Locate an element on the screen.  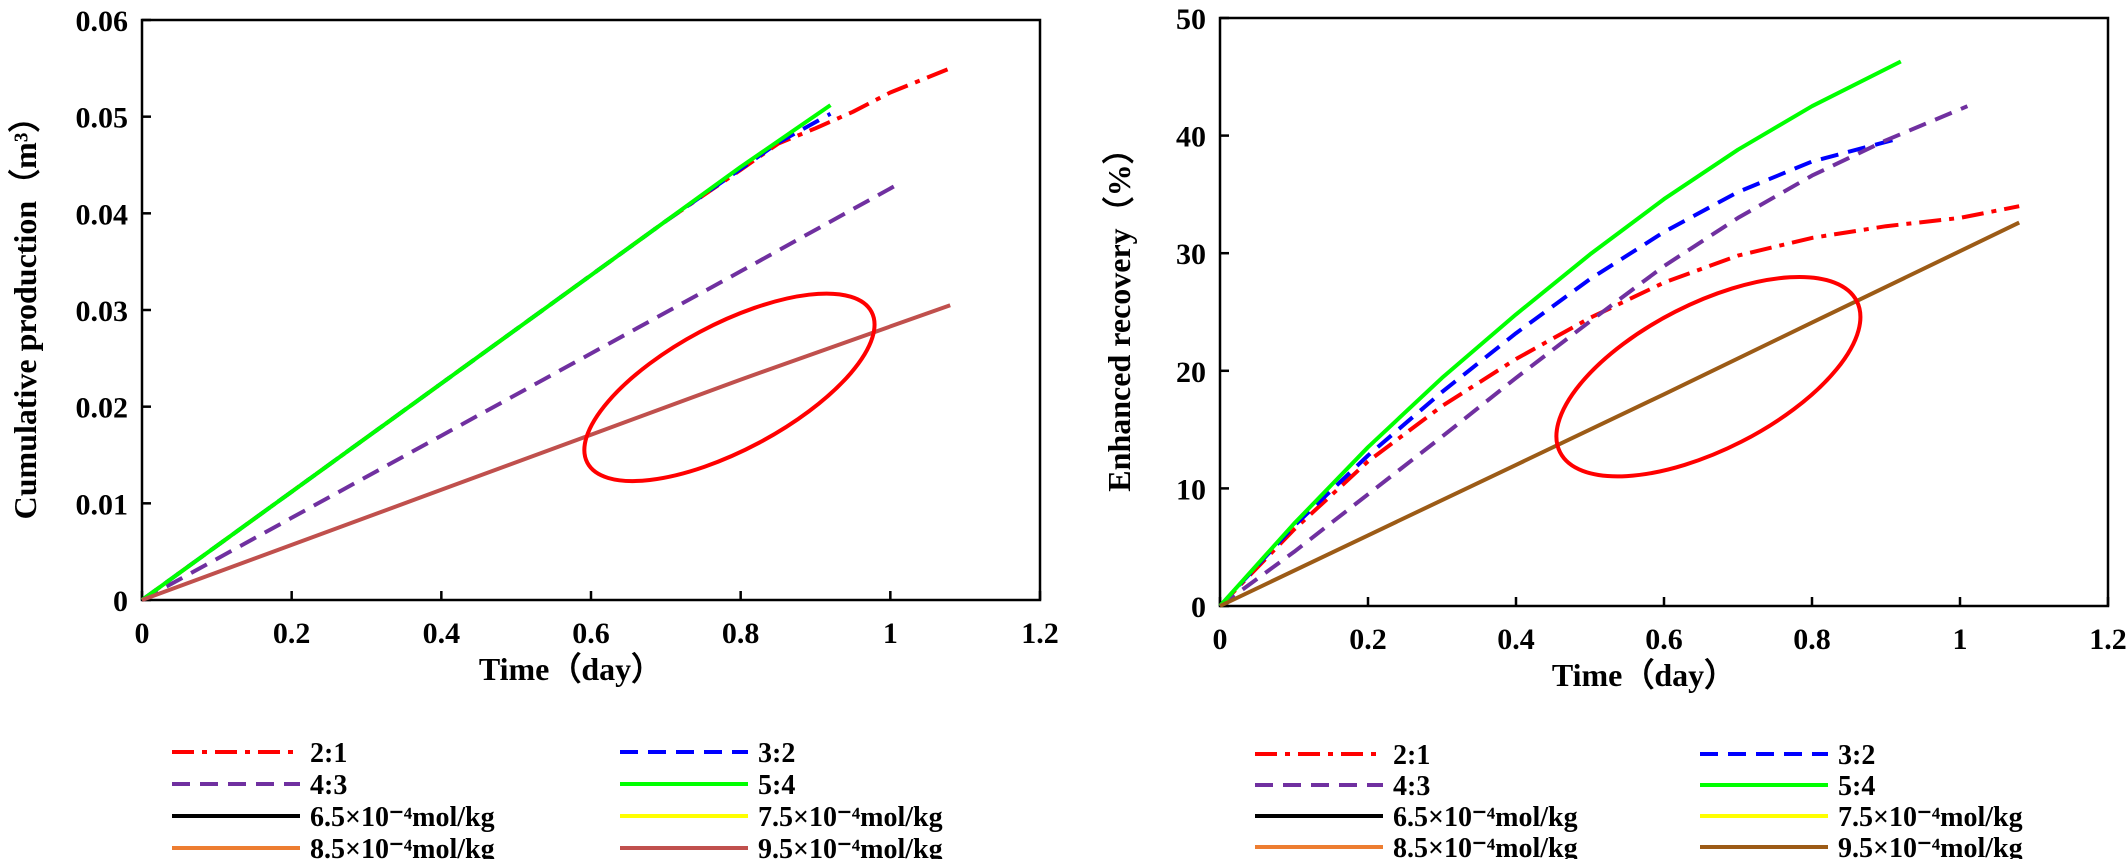
y-tick-label: 20 is located at coordinates (1191, 372).